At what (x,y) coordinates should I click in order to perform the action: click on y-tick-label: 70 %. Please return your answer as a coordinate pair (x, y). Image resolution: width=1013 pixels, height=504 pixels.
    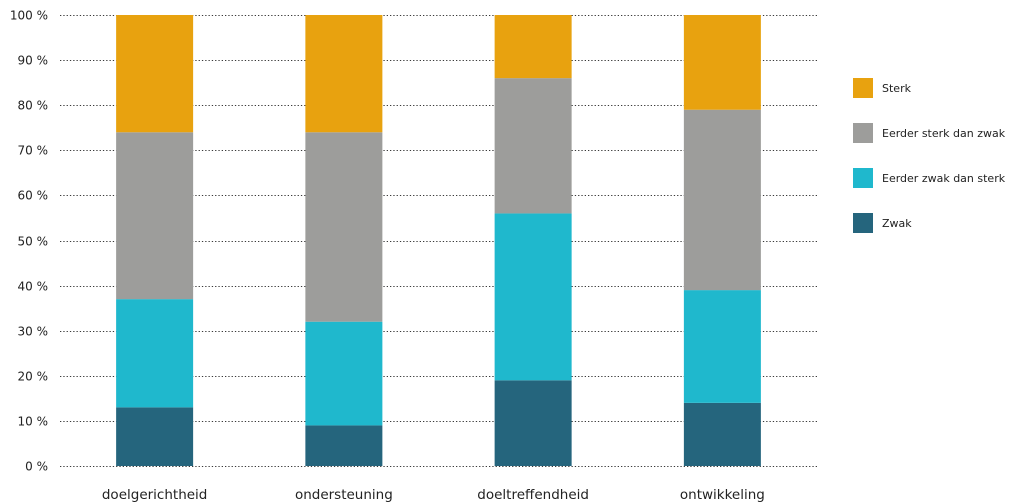
    Looking at the image, I should click on (33, 151).